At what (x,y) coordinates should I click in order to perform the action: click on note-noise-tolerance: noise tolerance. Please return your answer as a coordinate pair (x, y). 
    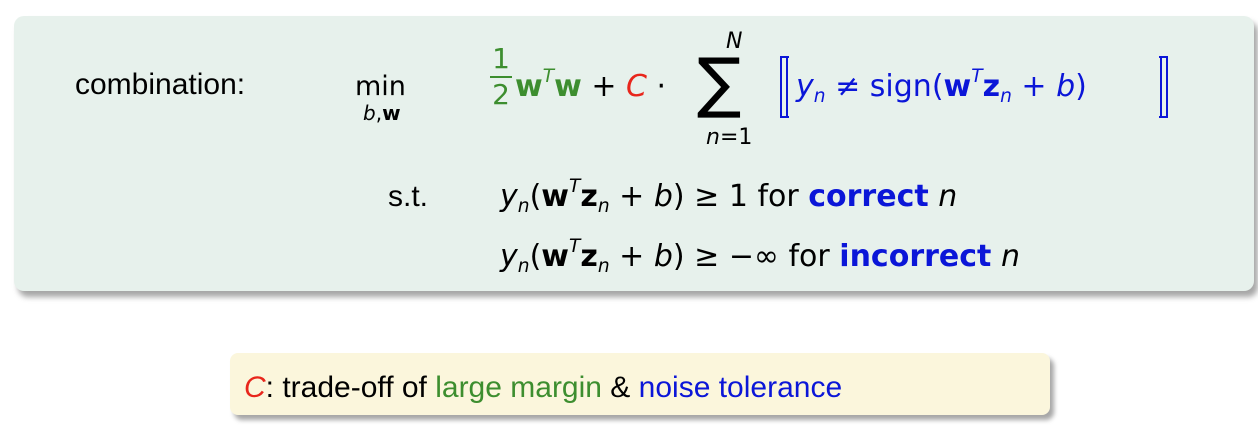
    Looking at the image, I should click on (740, 387).